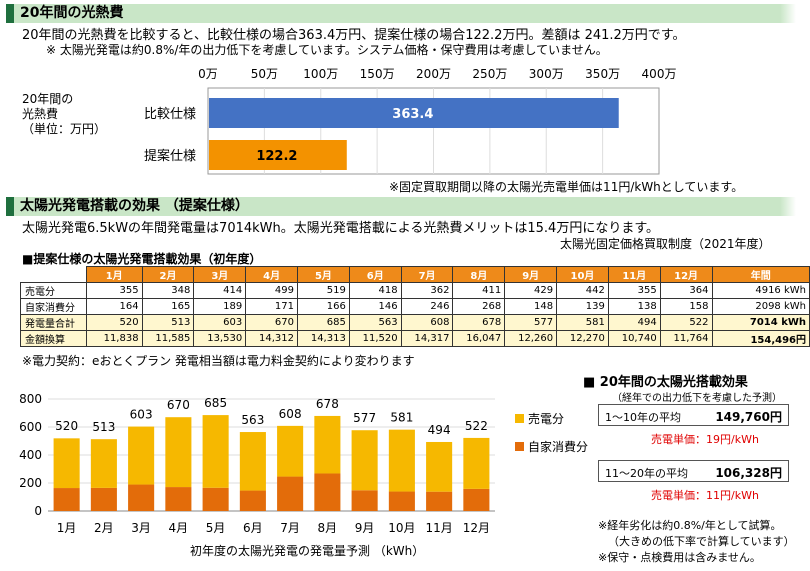  I want to click on stacked-xtick-label: 12月, so click(476, 528).